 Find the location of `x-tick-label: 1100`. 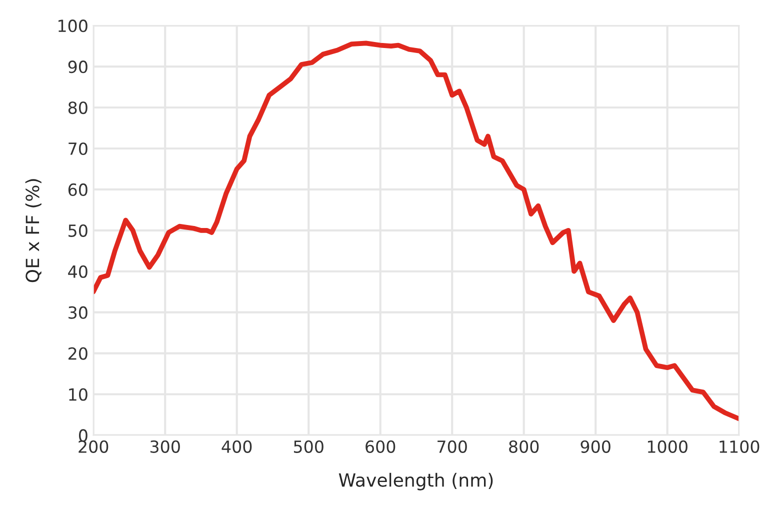

x-tick-label: 1100 is located at coordinates (740, 446).